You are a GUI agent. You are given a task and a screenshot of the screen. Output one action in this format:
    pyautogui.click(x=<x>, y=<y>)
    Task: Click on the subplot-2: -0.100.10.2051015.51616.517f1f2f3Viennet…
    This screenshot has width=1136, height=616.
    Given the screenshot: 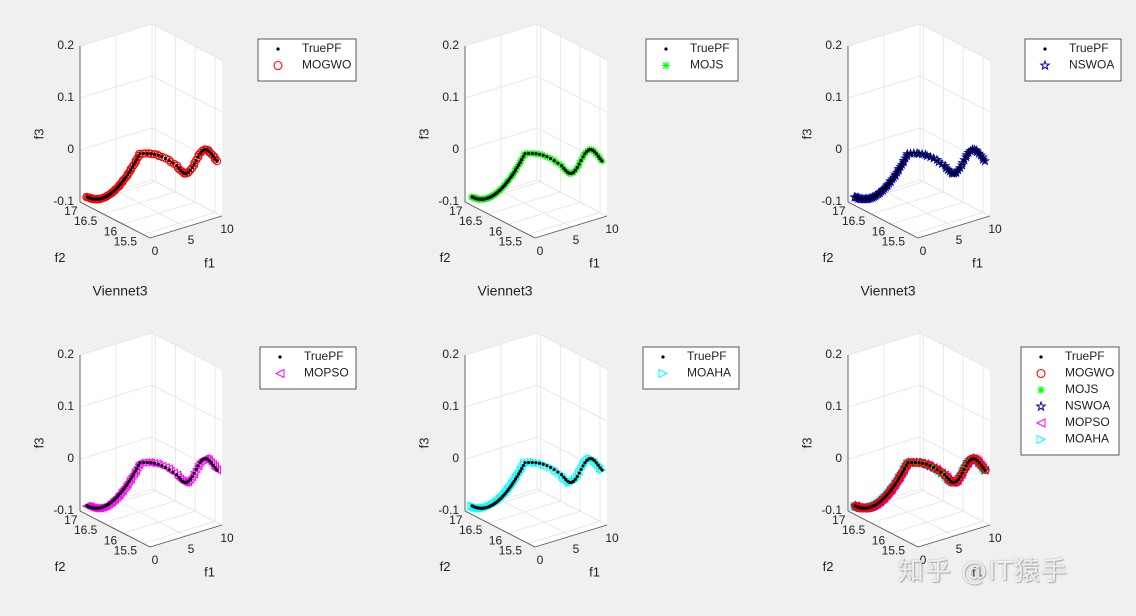 What is the action you would take?
    pyautogui.click(x=577, y=146)
    